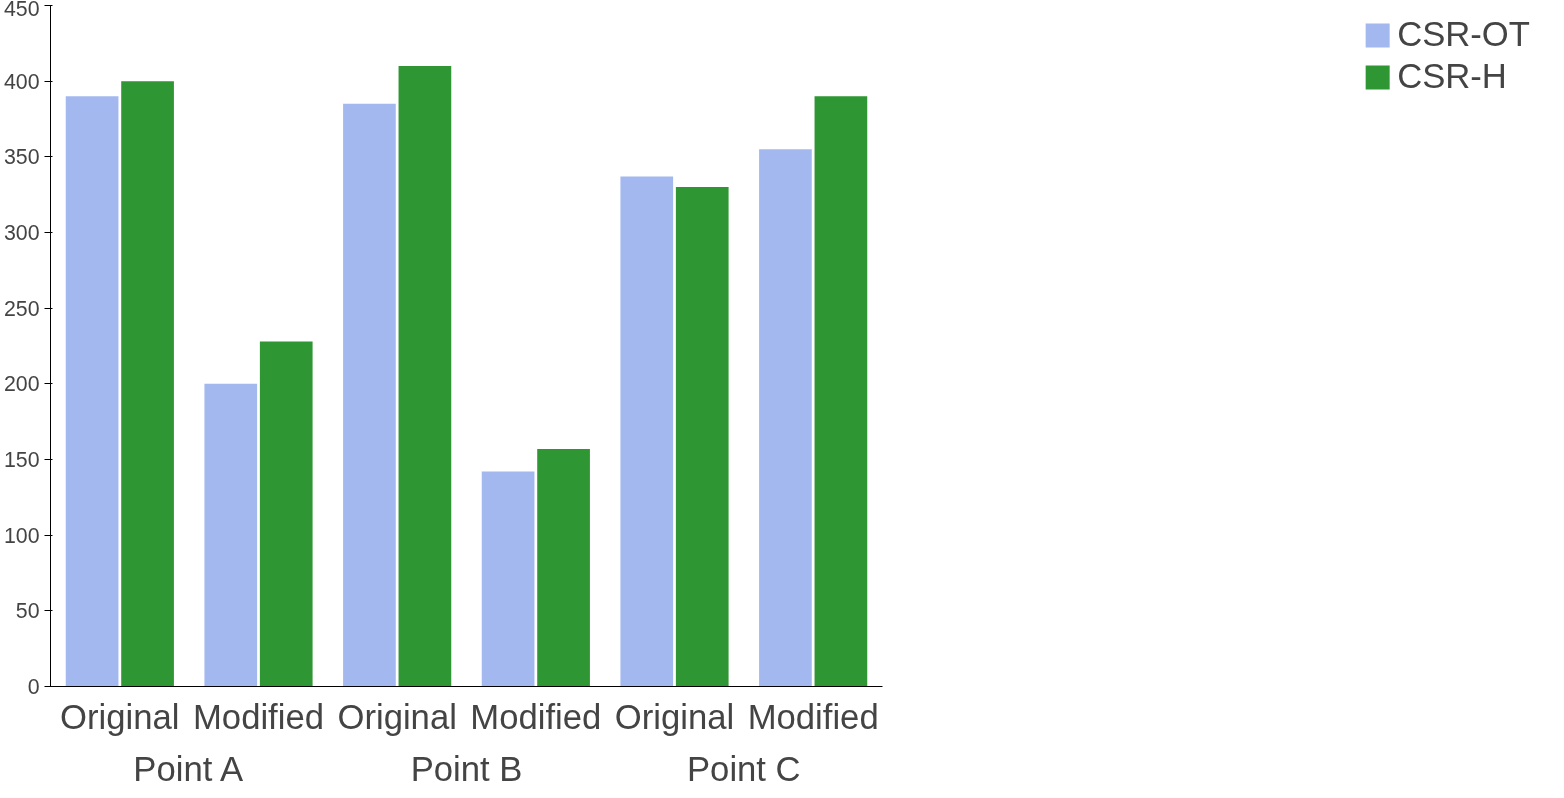 The height and width of the screenshot is (798, 1564). I want to click on text: Point B, so click(466, 768).